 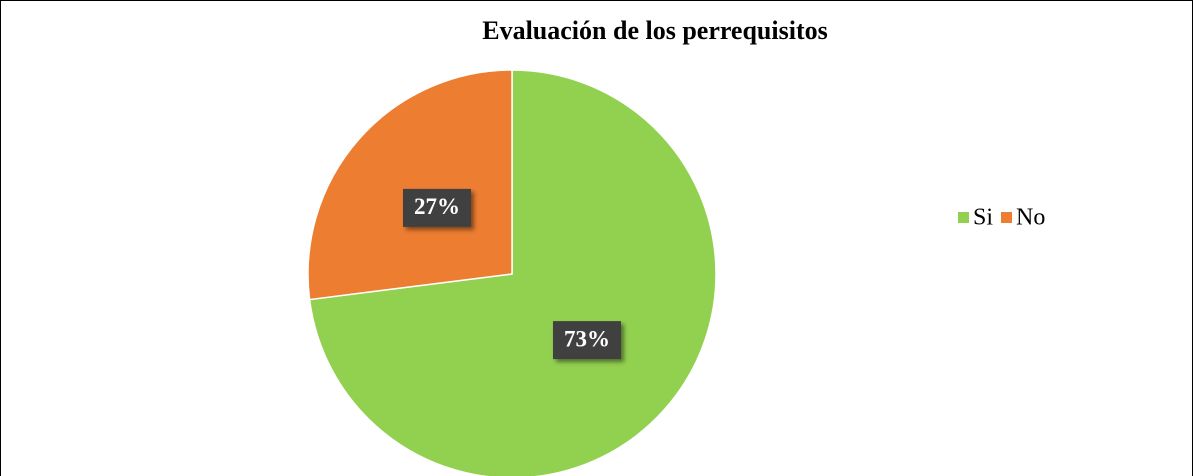 I want to click on chart-title: Evaluación de los perrequisitos, so click(x=655, y=30).